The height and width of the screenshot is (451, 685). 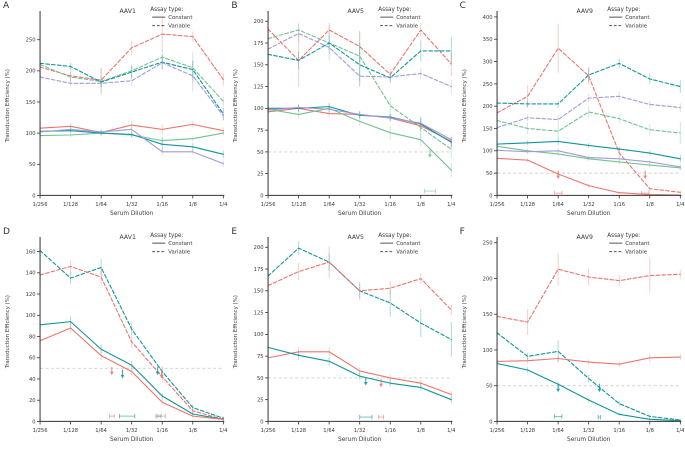 What do you see at coordinates (132, 430) in the screenshot?
I see `x-tick-label: 1/32` at bounding box center [132, 430].